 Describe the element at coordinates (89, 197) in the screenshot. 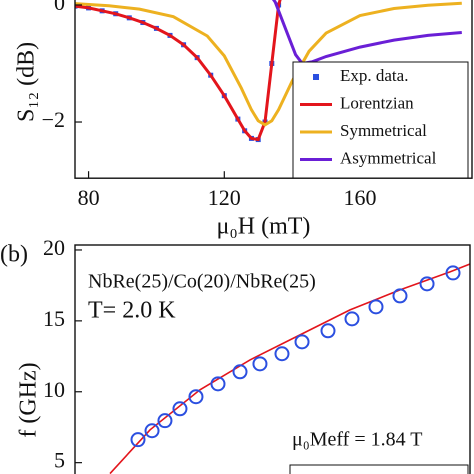

I see `x-tick-label: 80` at that location.